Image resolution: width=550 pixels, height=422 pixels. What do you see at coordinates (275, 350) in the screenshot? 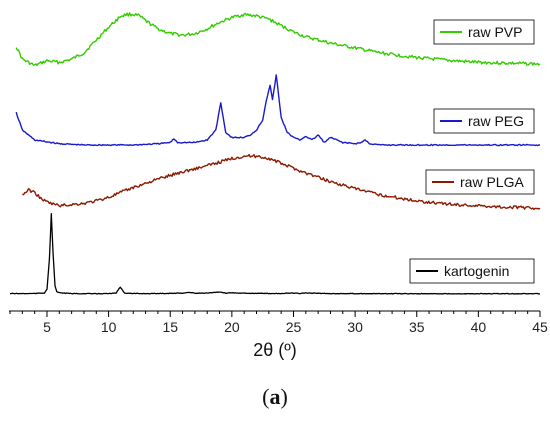
I see `x-axis-title: 2θ (º)` at bounding box center [275, 350].